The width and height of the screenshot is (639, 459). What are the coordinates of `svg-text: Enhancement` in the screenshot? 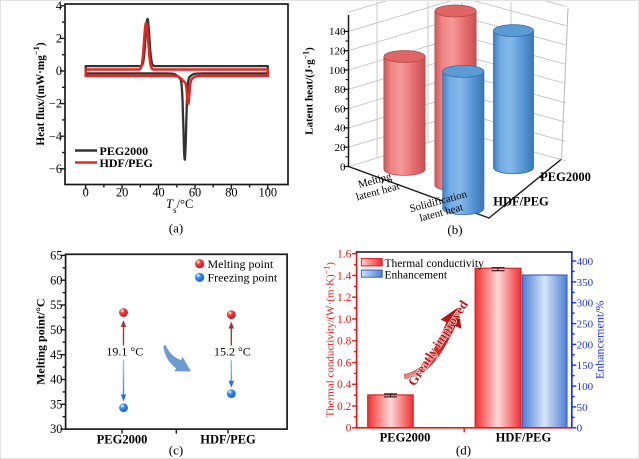 It's located at (416, 275).